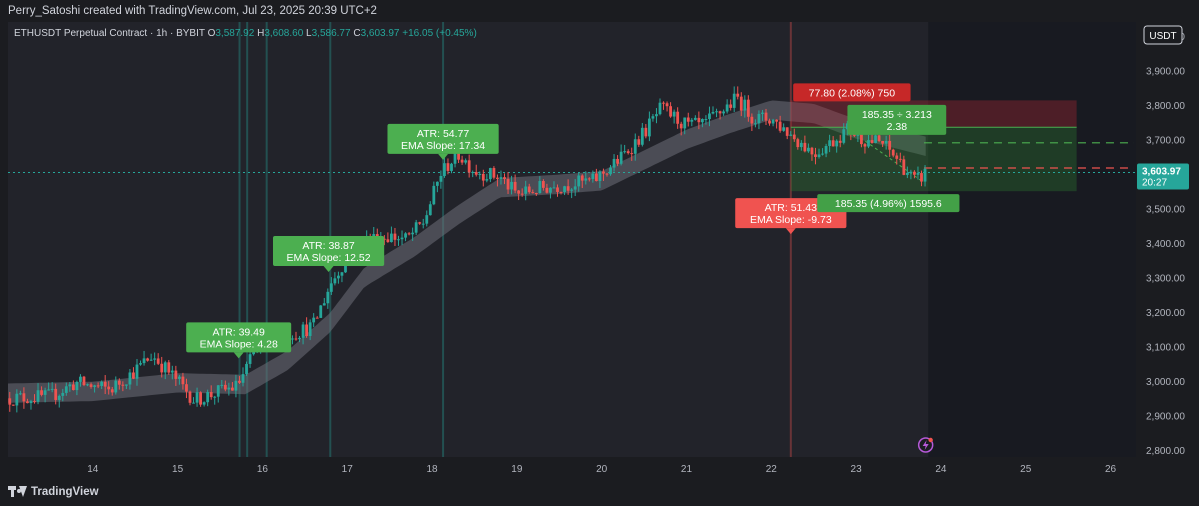 This screenshot has width=1199, height=506. I want to click on position-target-label-box, so click(888, 203).